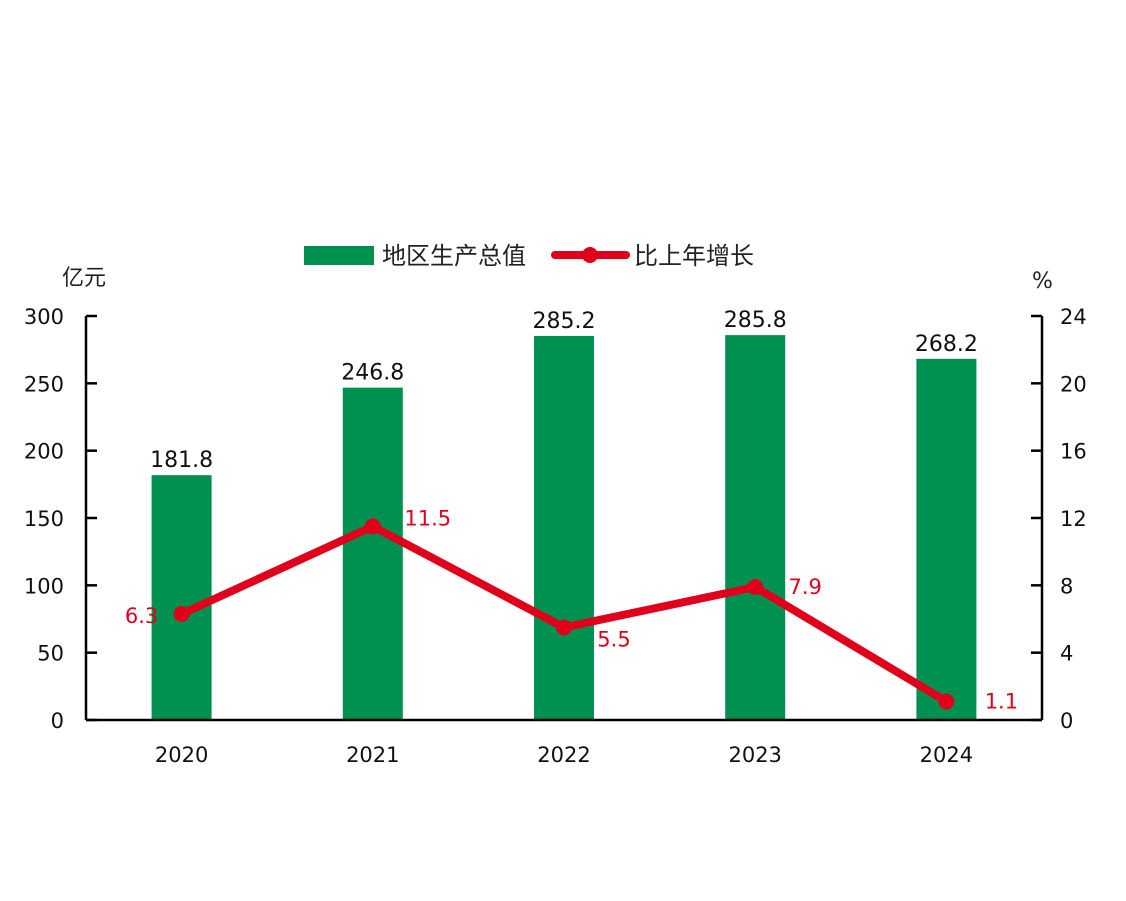  What do you see at coordinates (564, 321) in the screenshot?
I see `bar-value-label: 285.2` at bounding box center [564, 321].